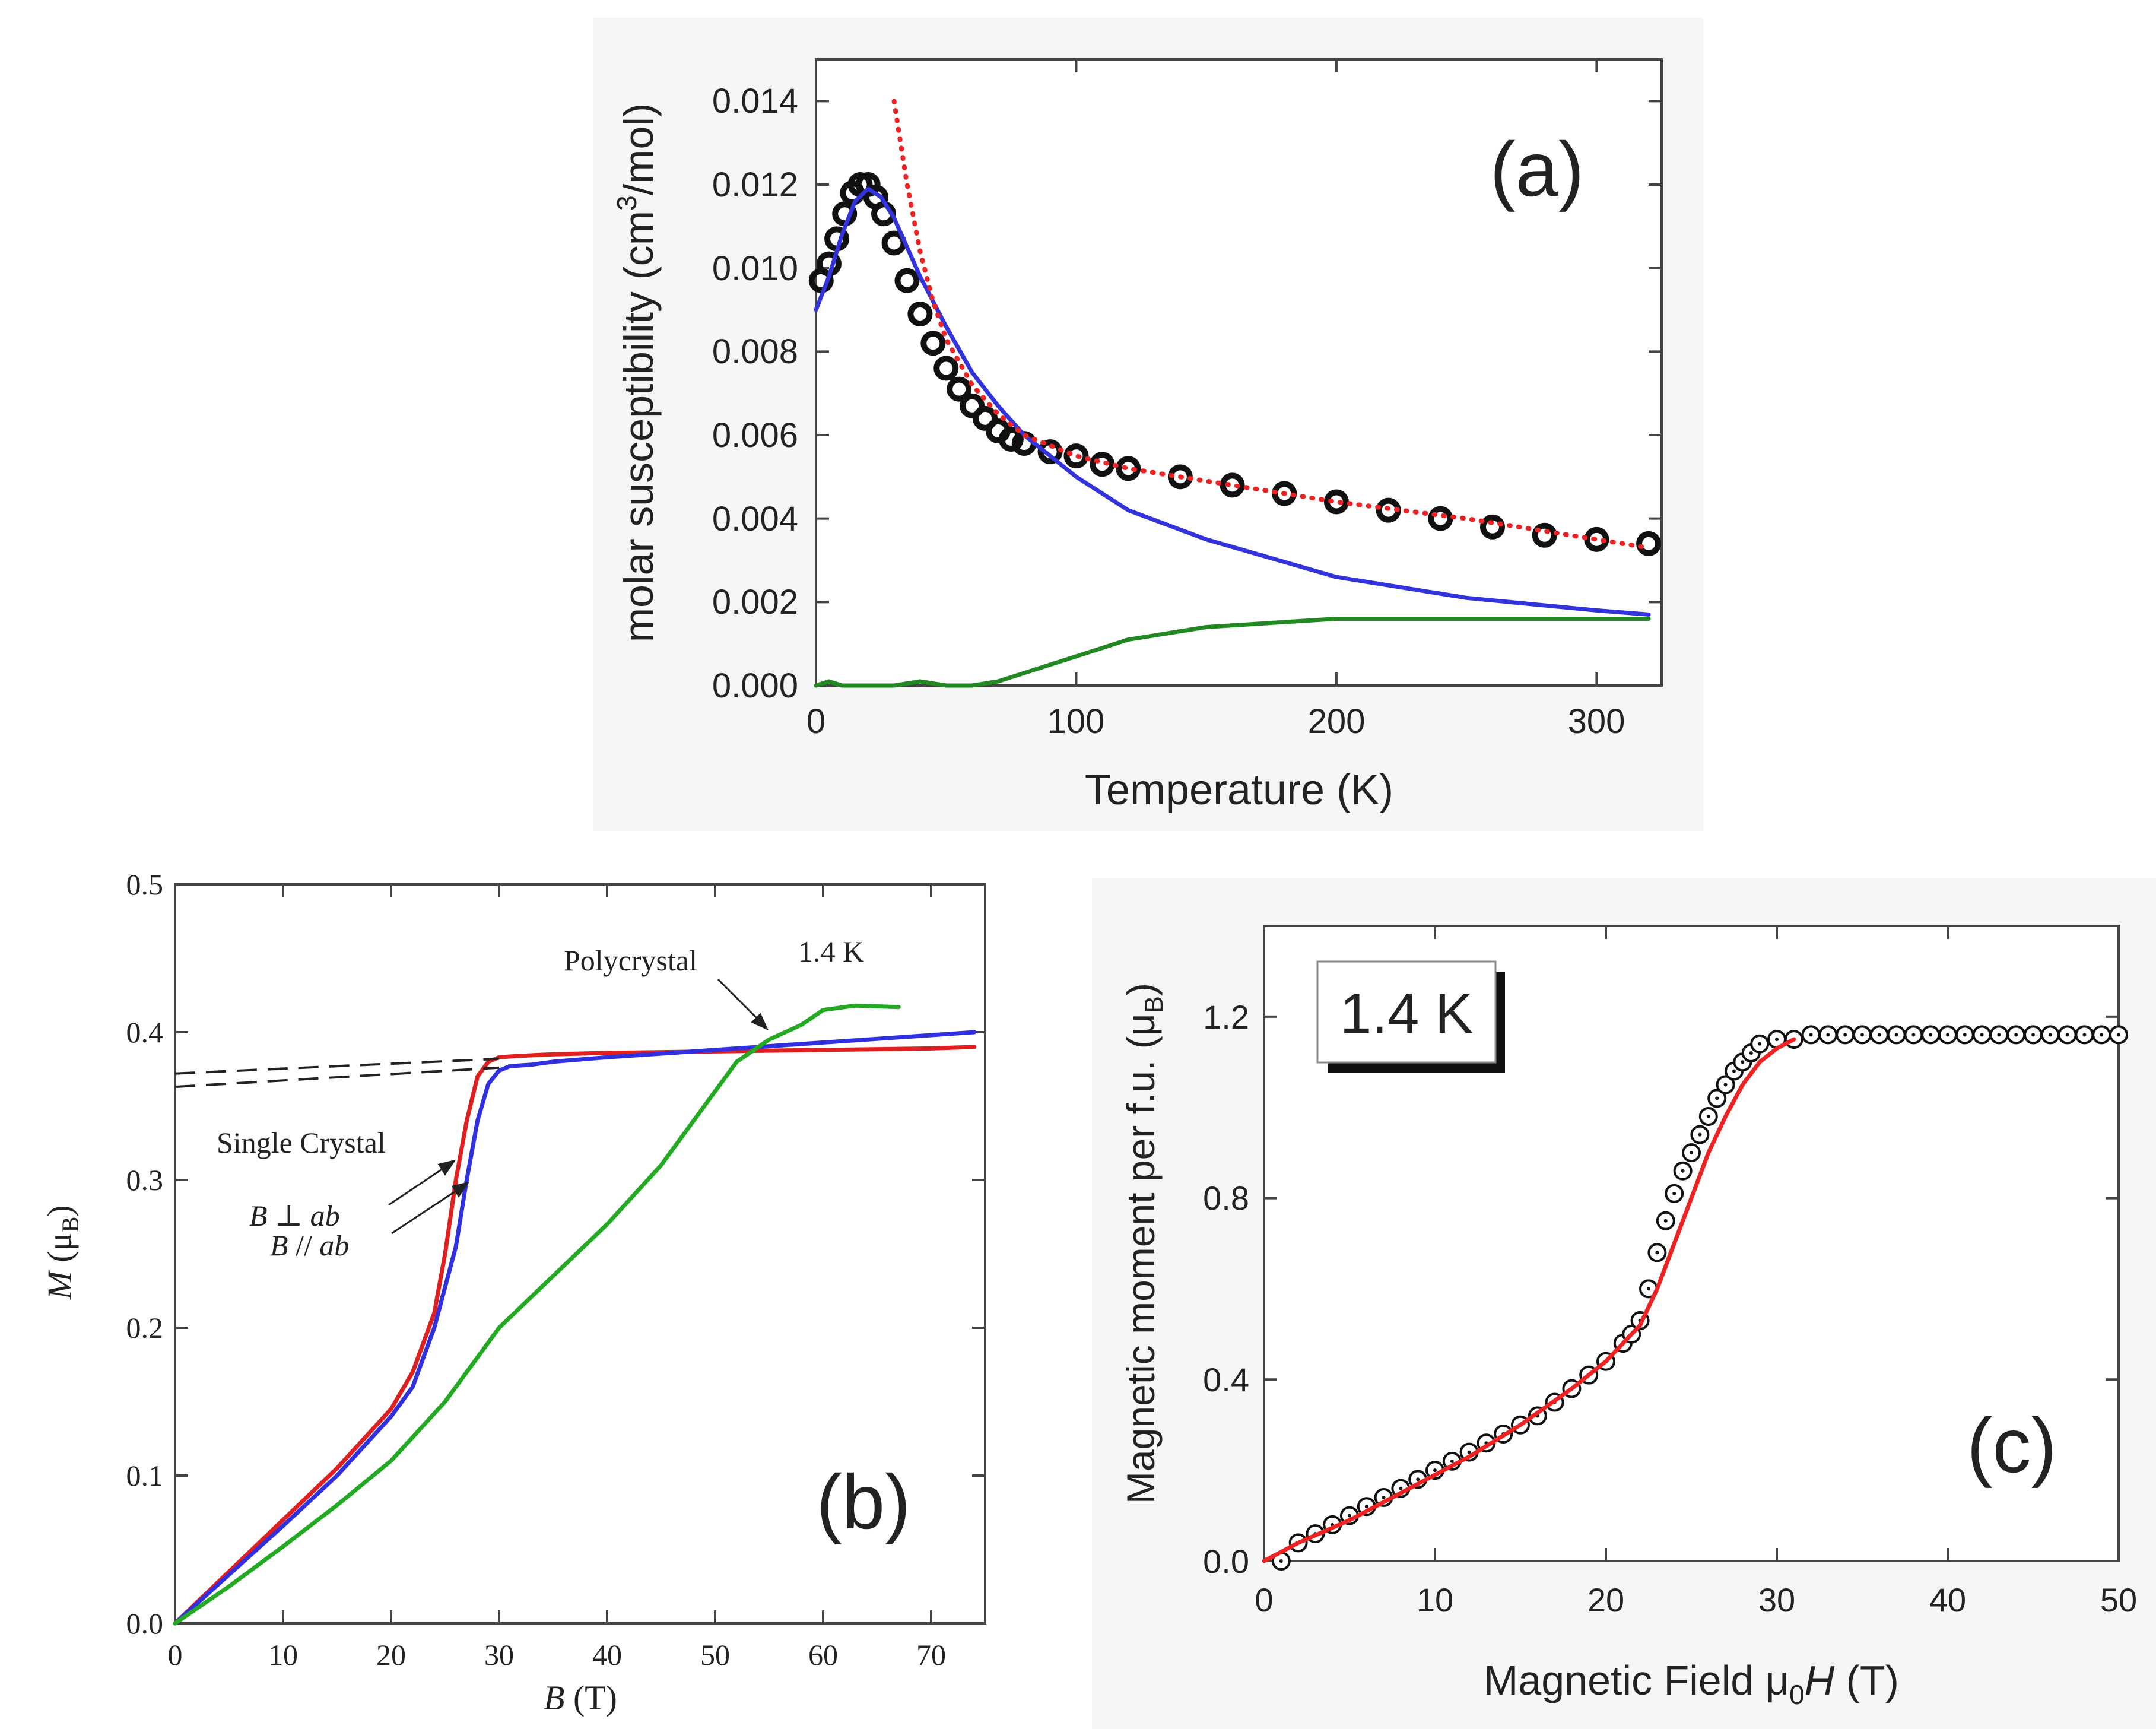 This screenshot has width=2156, height=1729. What do you see at coordinates (289, 1215) in the screenshot?
I see `b-perp-op: ⊥` at bounding box center [289, 1215].